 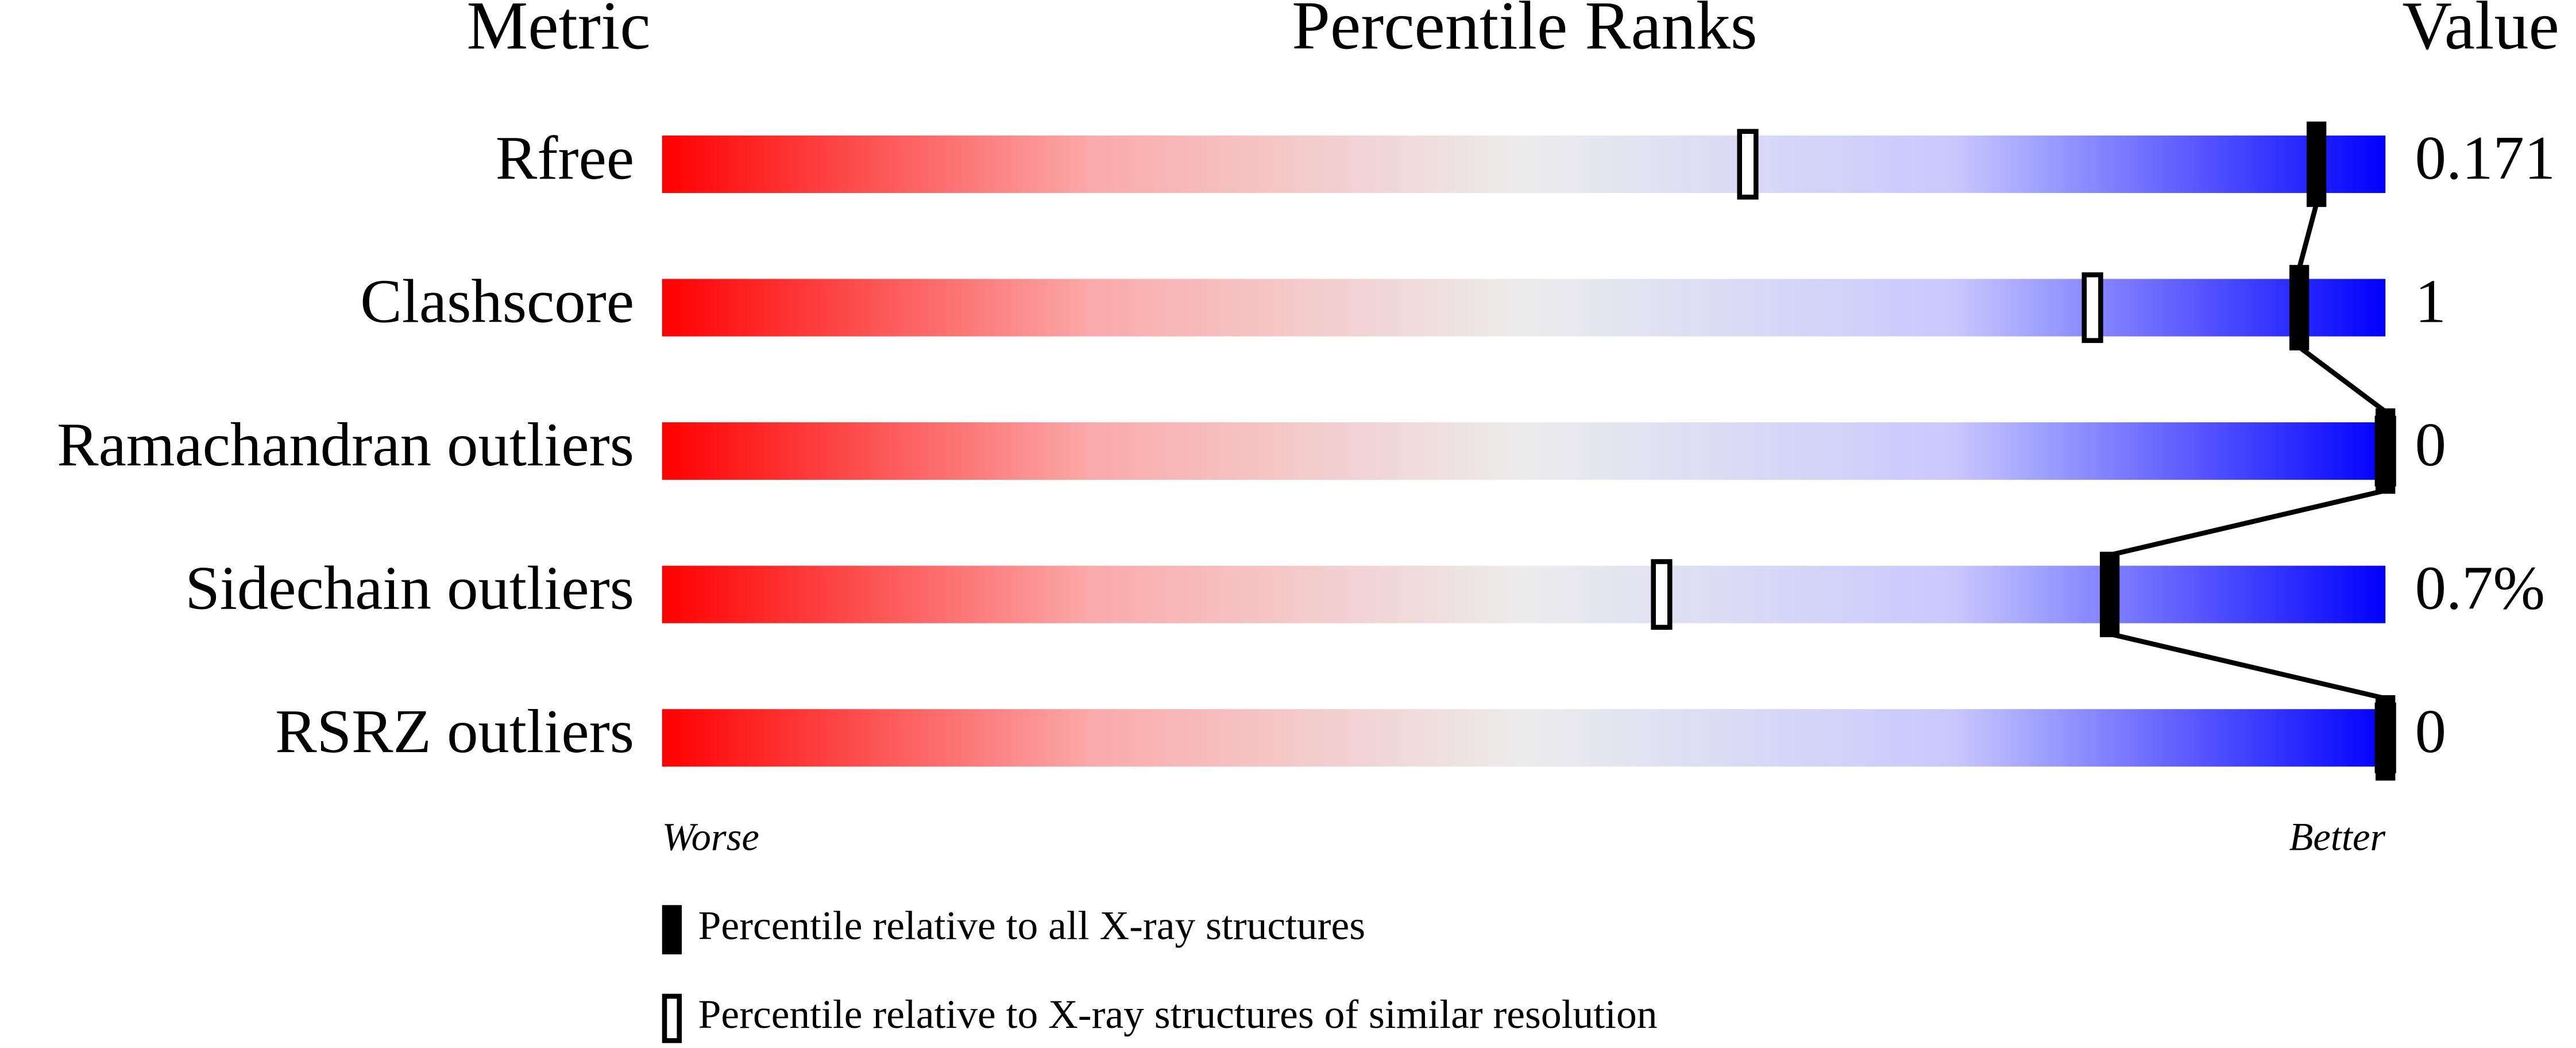 What do you see at coordinates (1525, 32) in the screenshot?
I see `header-ranks: Percentile Ranks` at bounding box center [1525, 32].